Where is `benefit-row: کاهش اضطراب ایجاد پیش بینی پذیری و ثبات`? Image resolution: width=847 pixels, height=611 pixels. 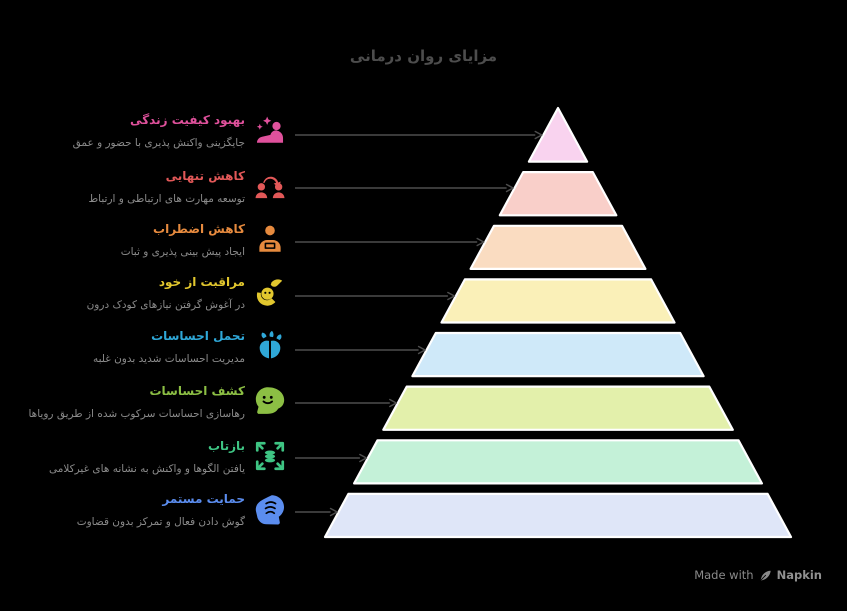
benefit-row: کاهش اضطراب ایجاد پیش بینی پذیری و ثبات is located at coordinates (168, 240).